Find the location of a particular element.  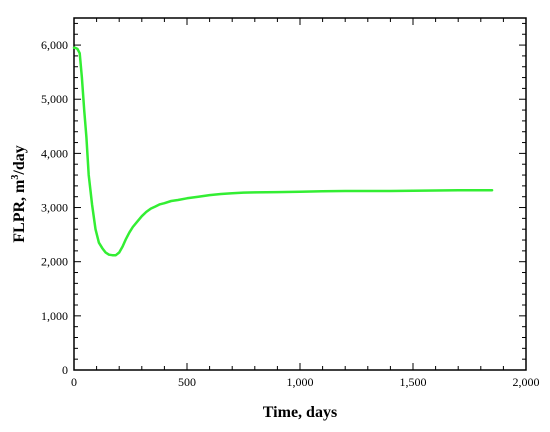

y-axis-title-tail: /day is located at coordinates (19, 160).